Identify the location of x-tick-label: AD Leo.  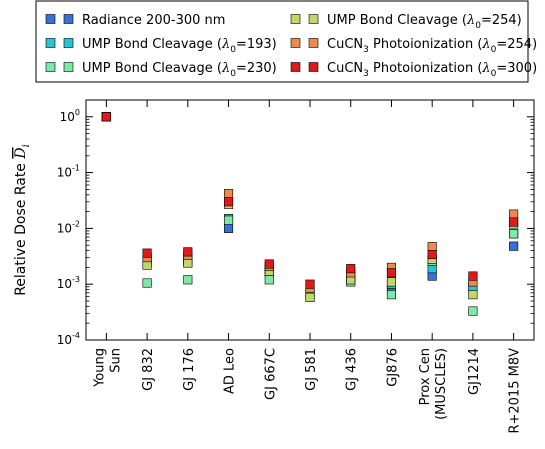
(230, 371).